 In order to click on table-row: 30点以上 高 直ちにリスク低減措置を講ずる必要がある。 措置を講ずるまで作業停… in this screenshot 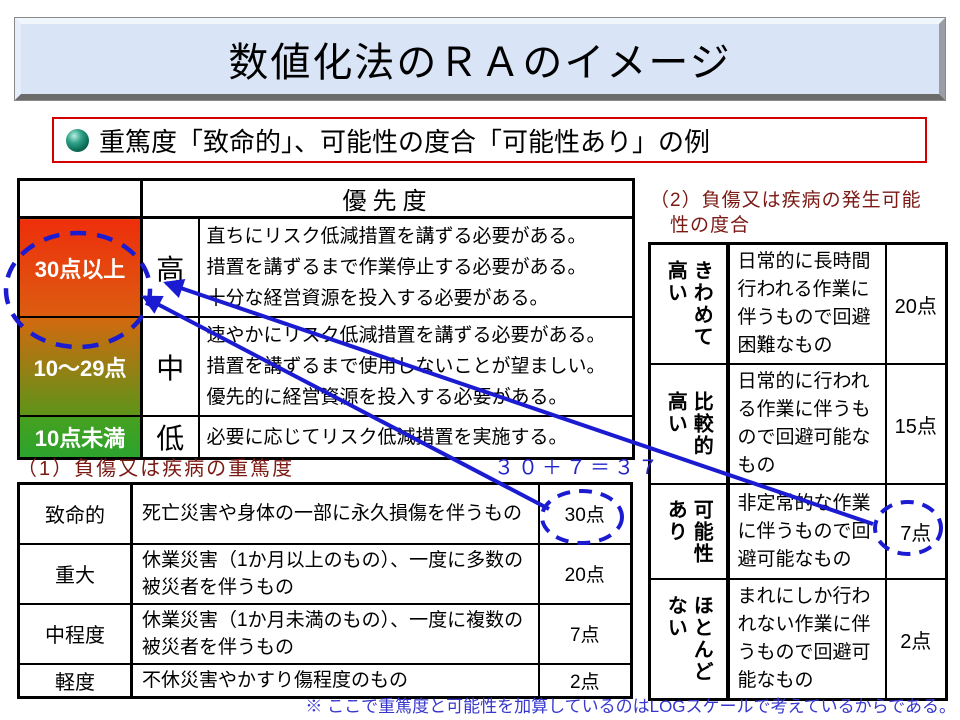, I will do `click(326, 267)`.